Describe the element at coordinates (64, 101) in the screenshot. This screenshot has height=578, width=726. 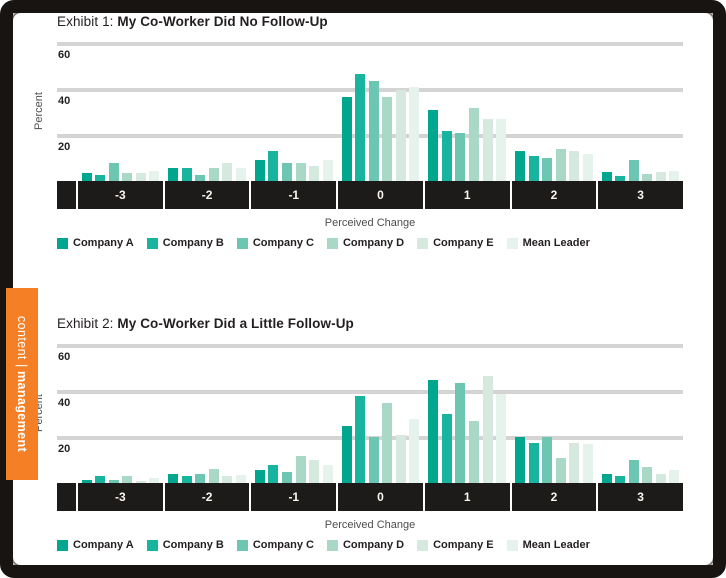
I see `y-tick-label: 40` at that location.